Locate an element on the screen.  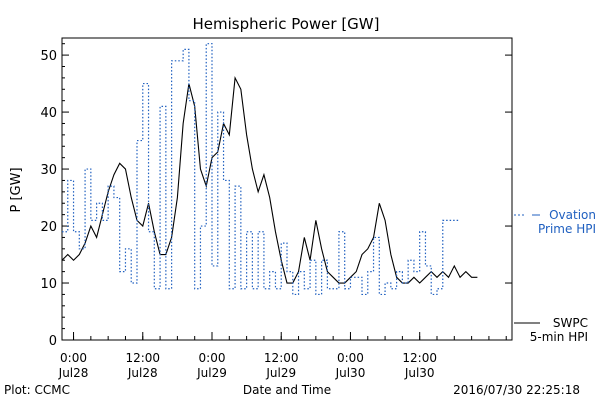
x-tick-date-5: Jul30 is located at coordinates (419, 373).